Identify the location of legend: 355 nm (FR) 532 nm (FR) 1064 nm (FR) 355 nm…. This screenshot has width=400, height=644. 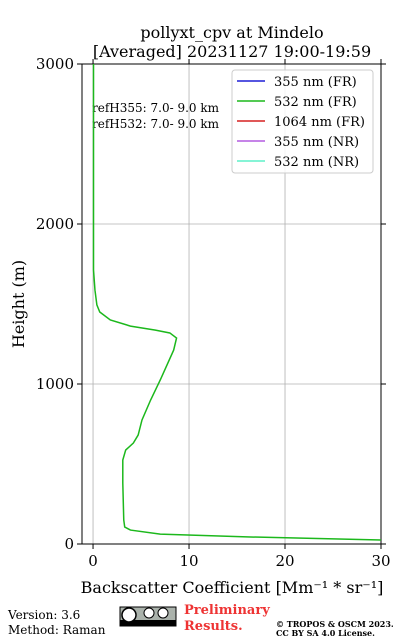
(302, 121).